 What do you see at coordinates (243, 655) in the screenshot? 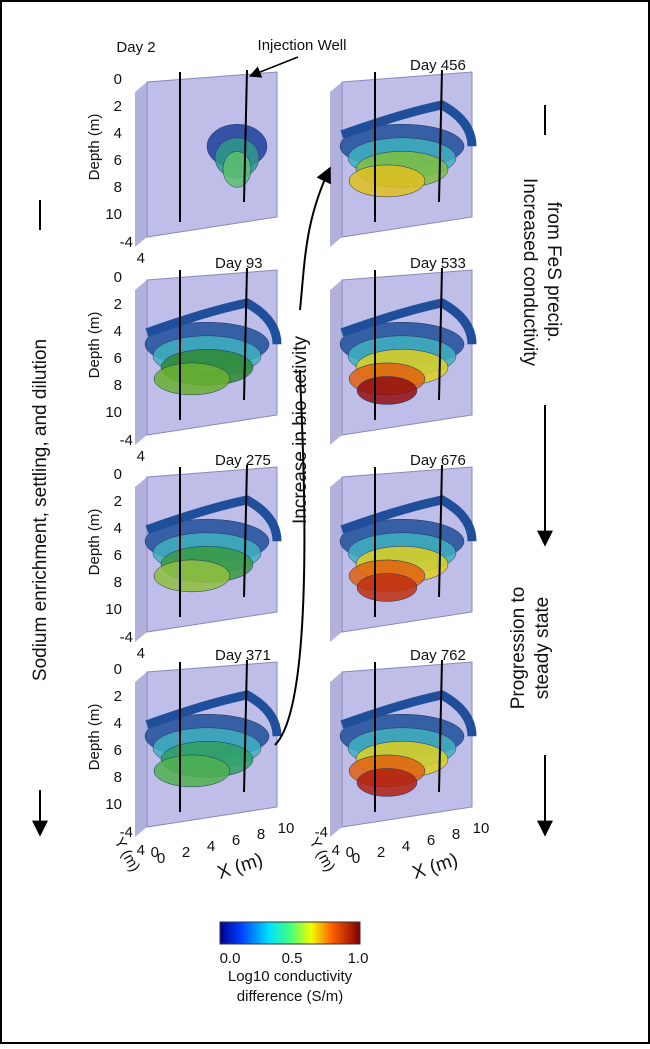
I see `panel-label: Day 371` at bounding box center [243, 655].